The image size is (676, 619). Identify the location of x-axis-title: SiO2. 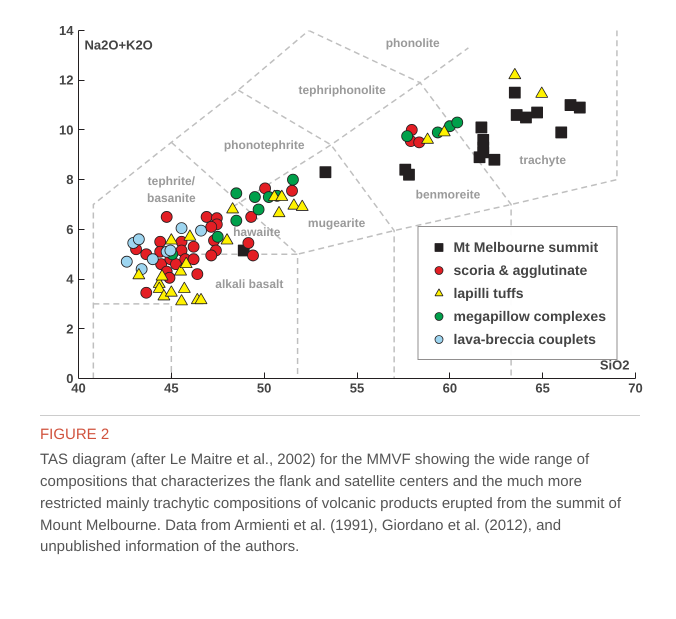
(615, 365).